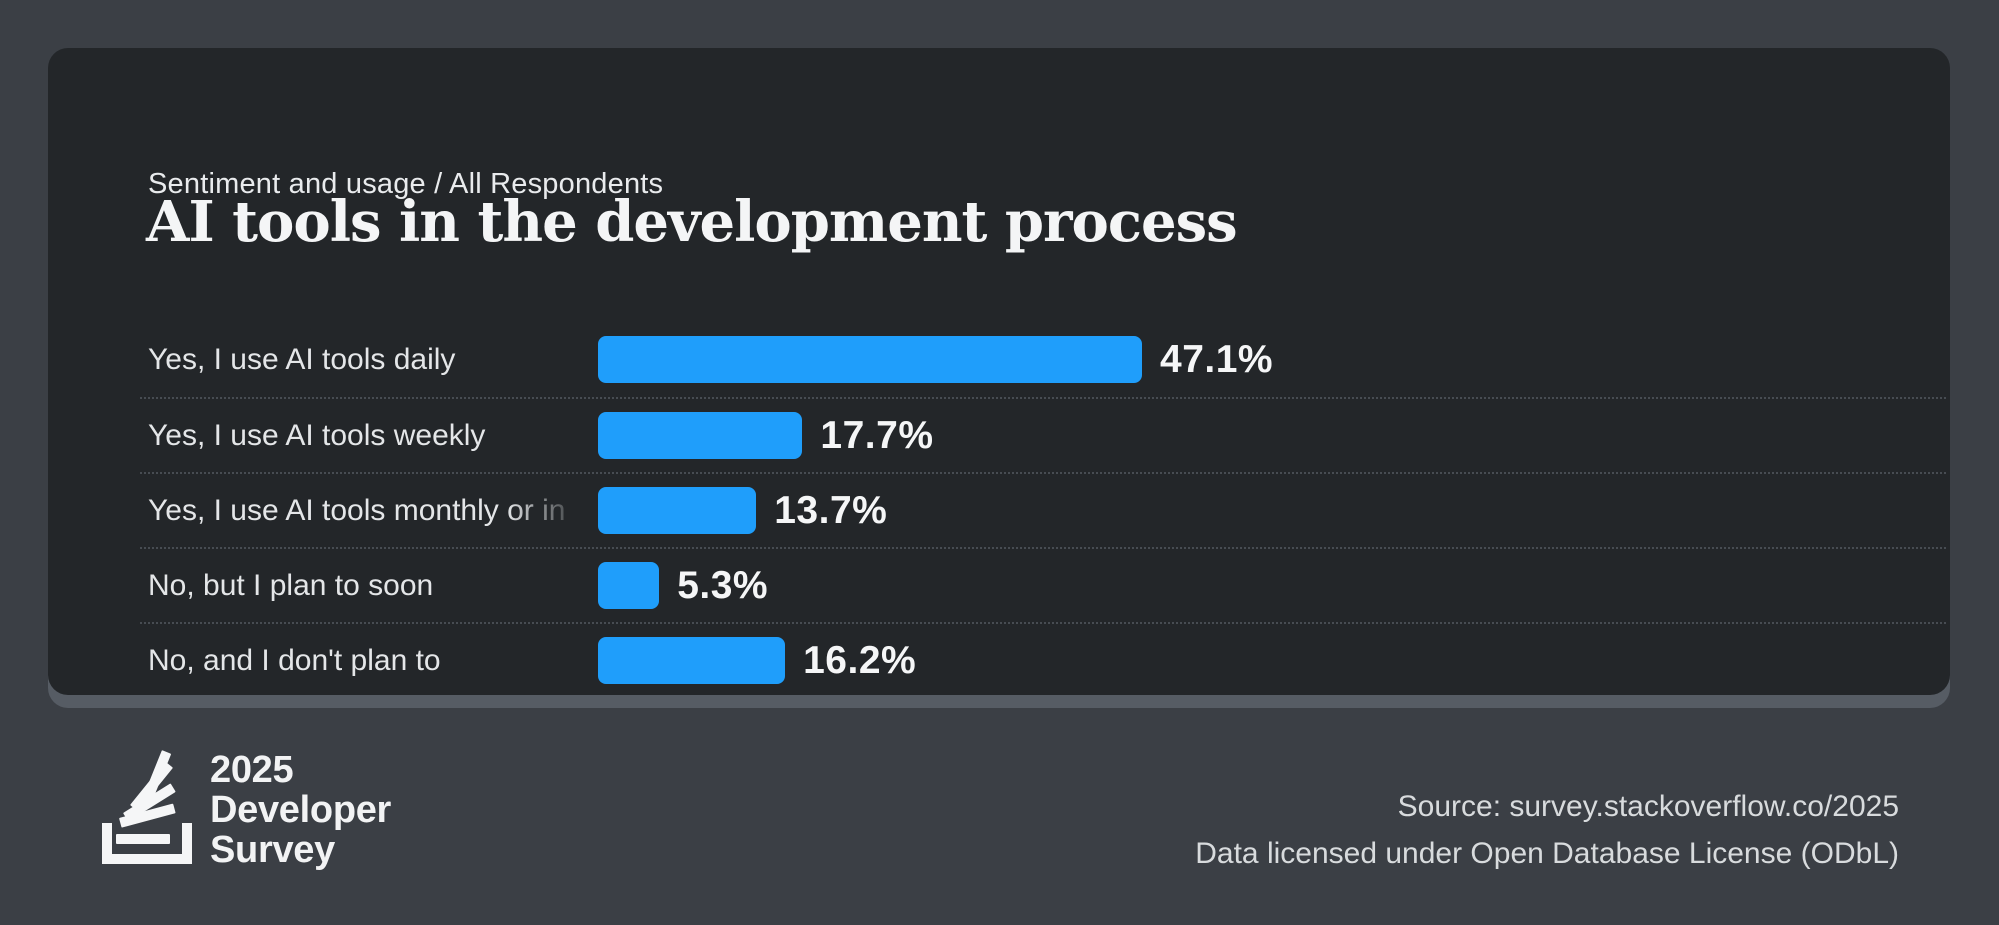 The image size is (1999, 925). I want to click on wordmark-word2: Survey, so click(272, 850).